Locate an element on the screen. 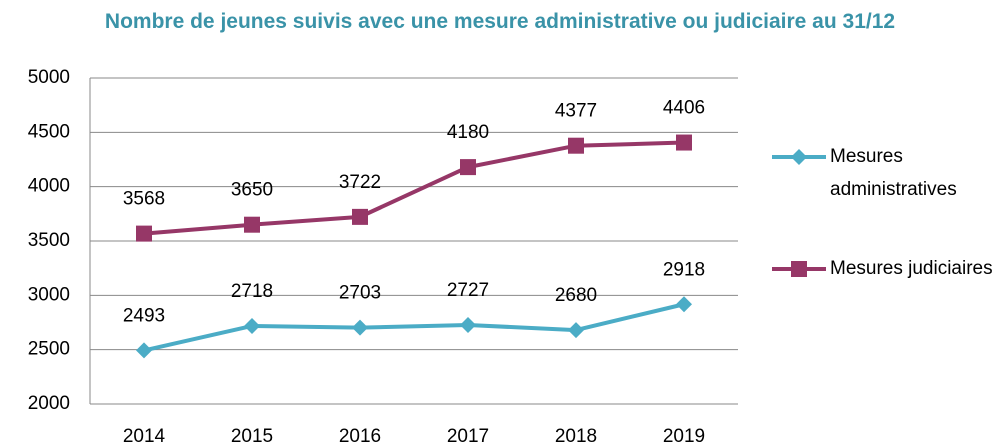  x-tick-label: 2018 is located at coordinates (576, 436).